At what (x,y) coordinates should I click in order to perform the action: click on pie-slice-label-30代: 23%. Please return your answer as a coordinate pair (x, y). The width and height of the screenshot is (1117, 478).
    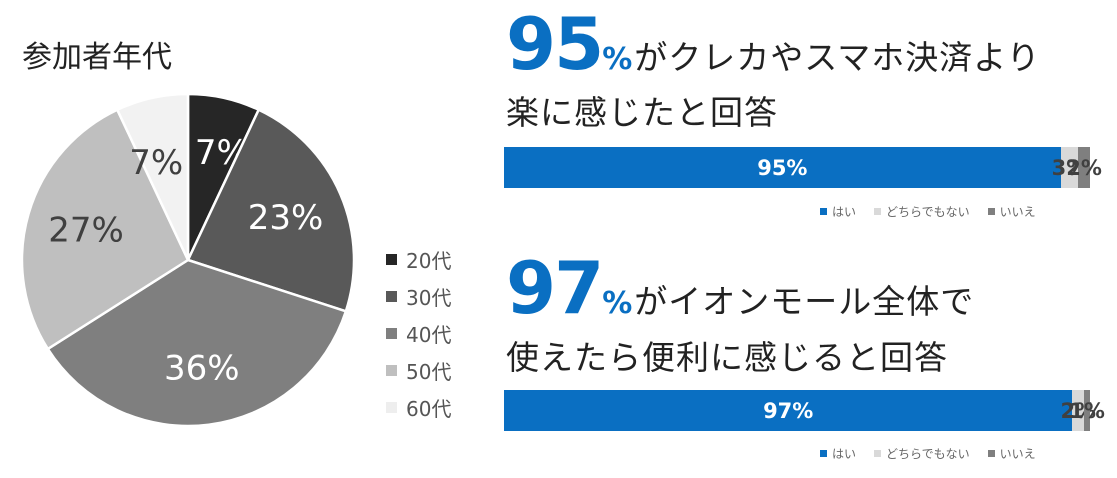
    Looking at the image, I should click on (286, 218).